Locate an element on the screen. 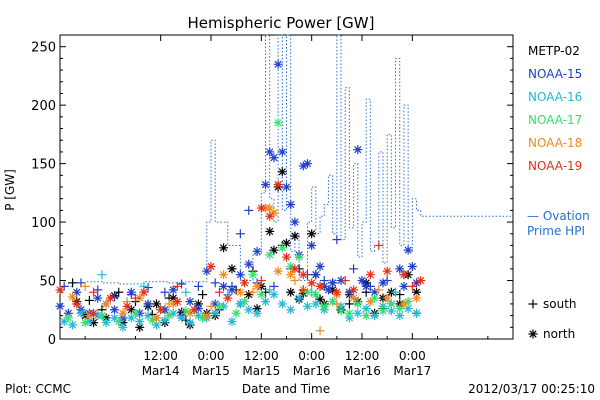 This screenshot has width=600, height=400. legend-entry: METP-02 is located at coordinates (554, 51).